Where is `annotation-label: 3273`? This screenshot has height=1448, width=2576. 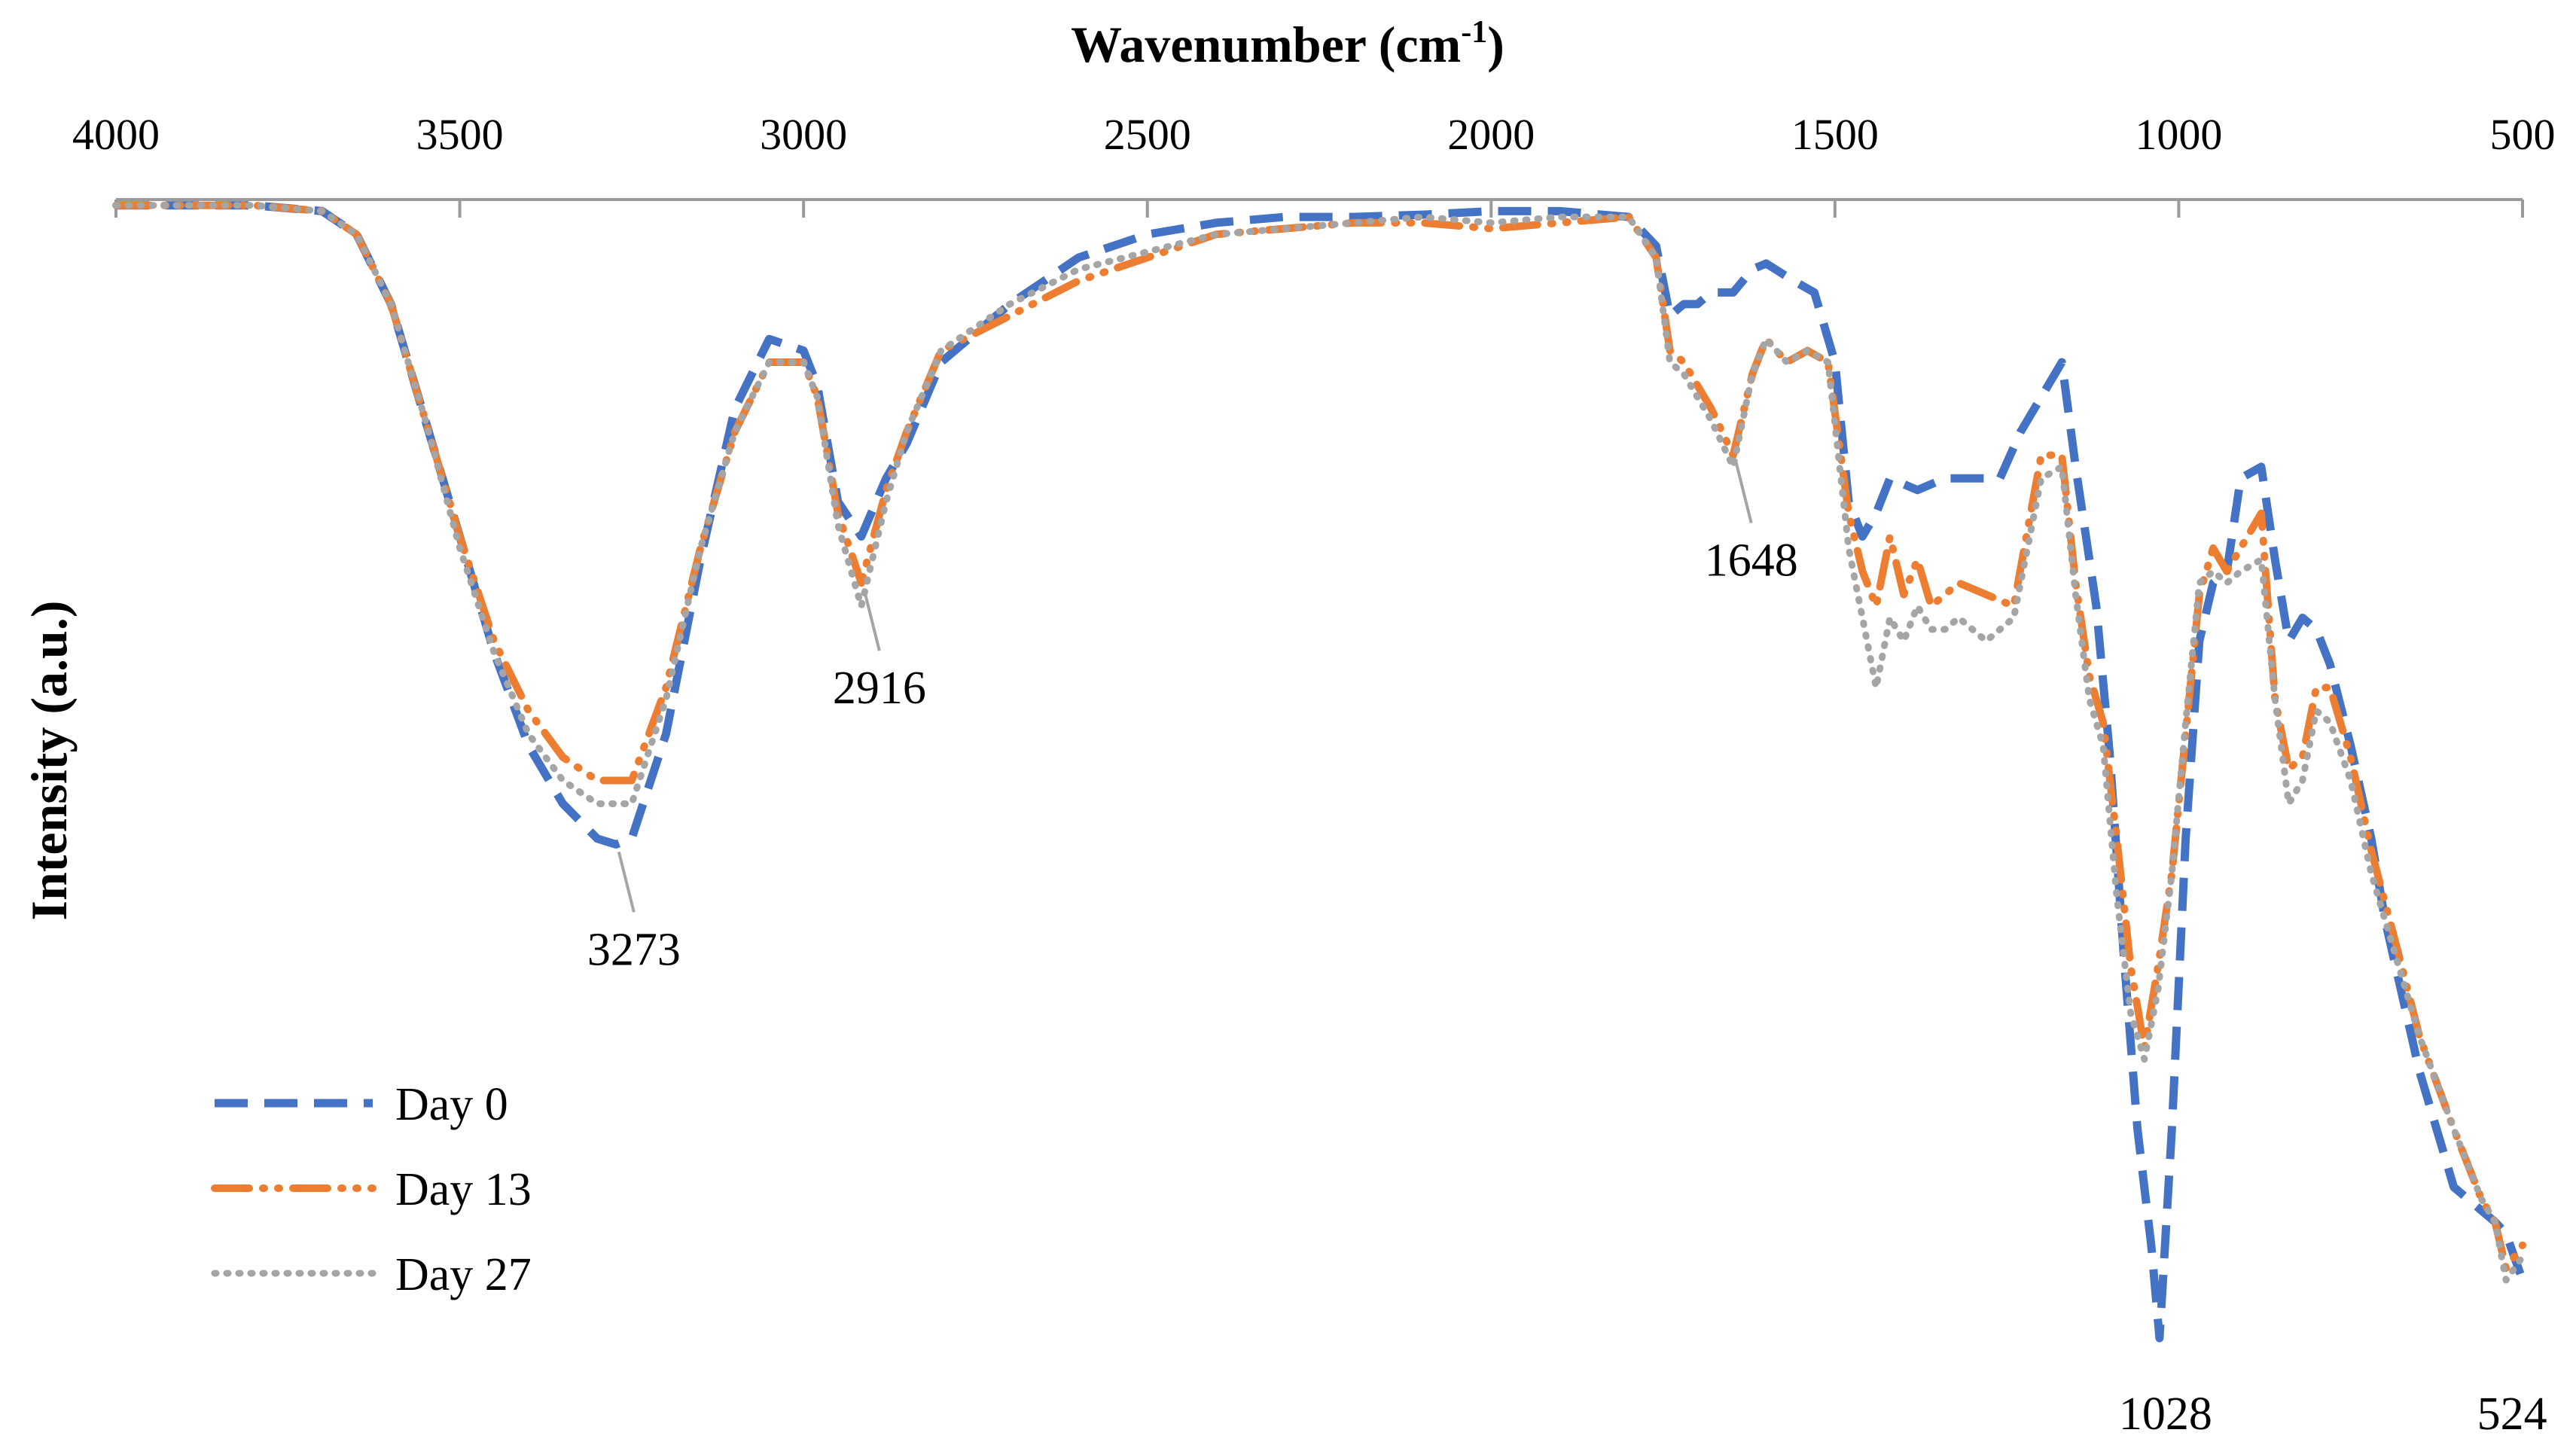 annotation-label: 3273 is located at coordinates (634, 950).